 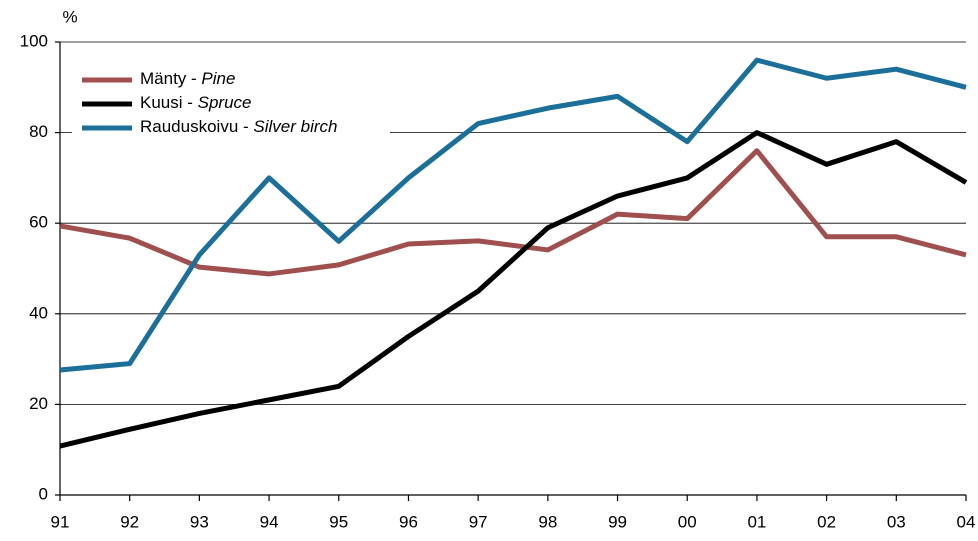 I want to click on x-tick-label: 98, so click(x=547, y=521).